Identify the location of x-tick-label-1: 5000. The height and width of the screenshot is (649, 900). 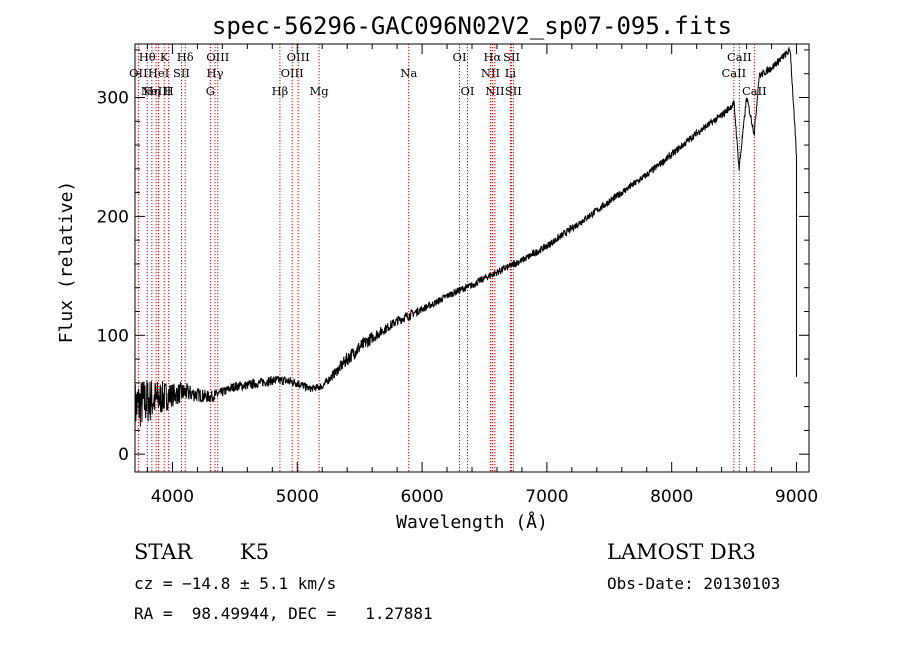
(297, 497).